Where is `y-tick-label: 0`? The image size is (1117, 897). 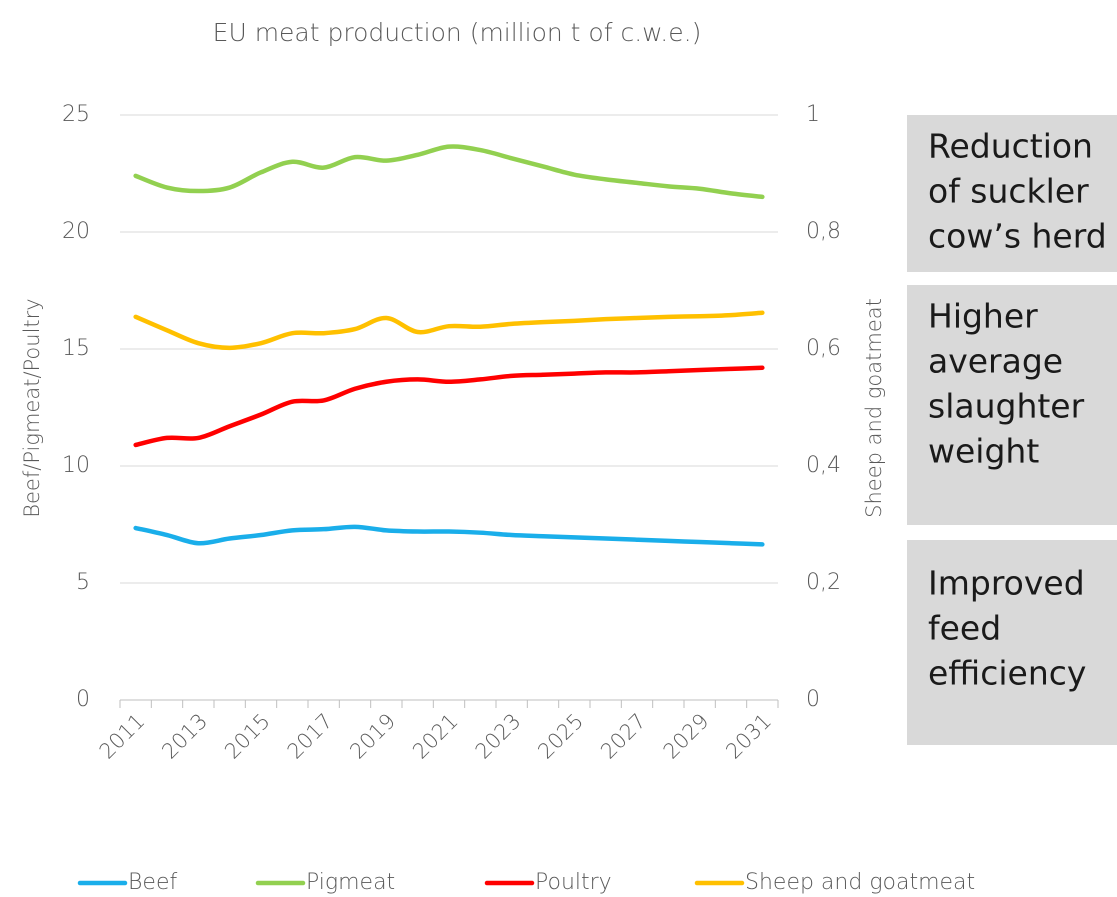
y-tick-label: 0 is located at coordinates (83, 699).